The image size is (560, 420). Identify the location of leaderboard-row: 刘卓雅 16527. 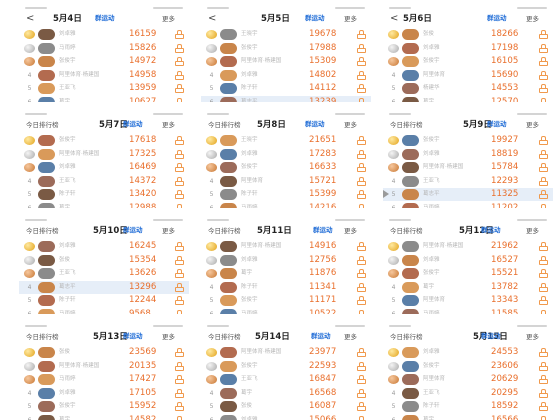
(468, 260).